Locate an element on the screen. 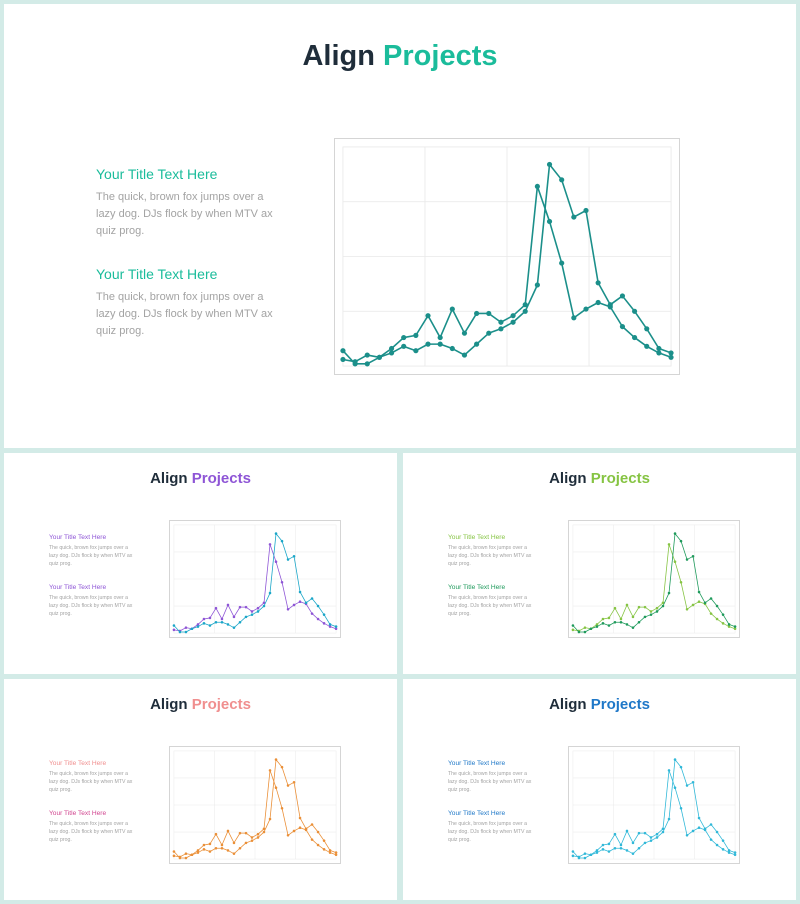  line-chart-svg is located at coordinates (255, 805).